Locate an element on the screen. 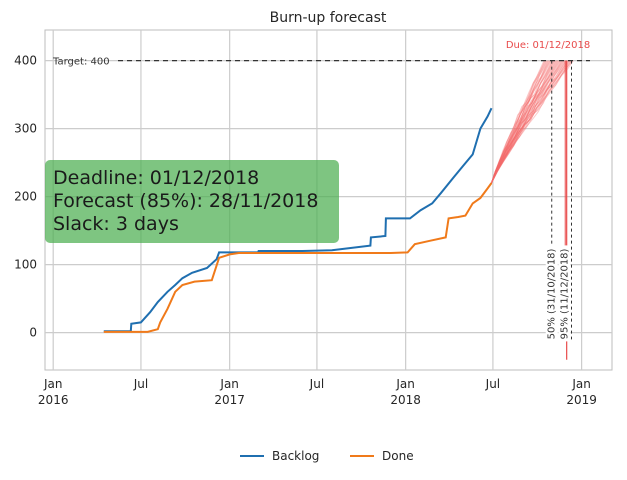 This screenshot has width=627, height=480. quantile-label: 50% (31/10/2018) is located at coordinates (552, 293).